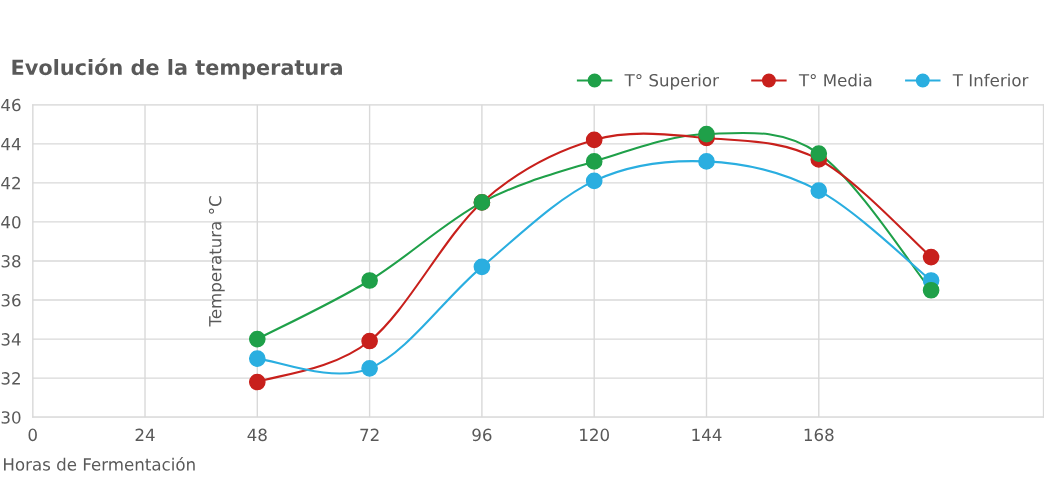 Image resolution: width=1055 pixels, height=499 pixels. Describe the element at coordinates (99, 464) in the screenshot. I see `x-axis-title: Horas de Fermentación` at that location.